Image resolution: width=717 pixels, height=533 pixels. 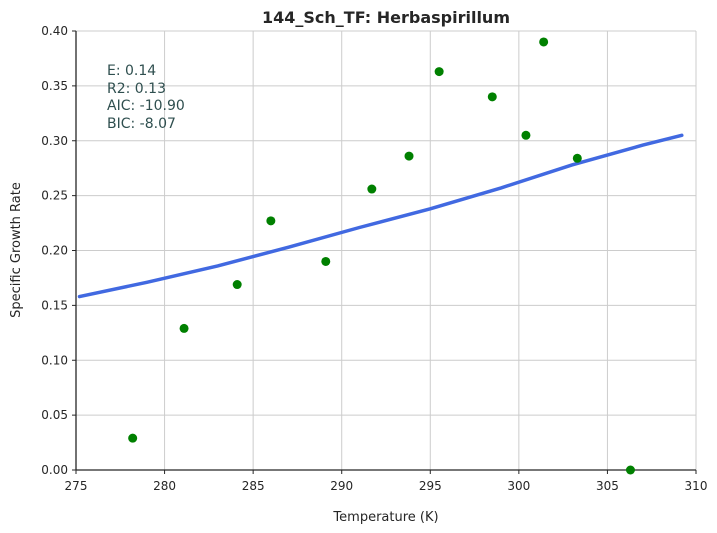 What do you see at coordinates (54, 86) in the screenshot?
I see `y-tick-label: 0.35` at bounding box center [54, 86].